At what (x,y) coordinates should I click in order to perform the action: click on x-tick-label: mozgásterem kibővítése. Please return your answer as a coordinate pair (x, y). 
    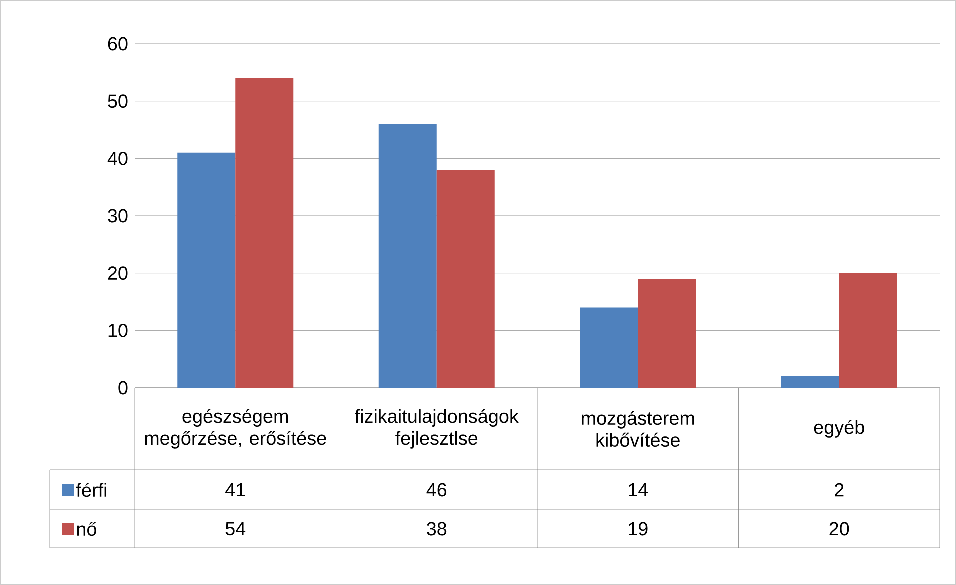
    Looking at the image, I should click on (638, 429).